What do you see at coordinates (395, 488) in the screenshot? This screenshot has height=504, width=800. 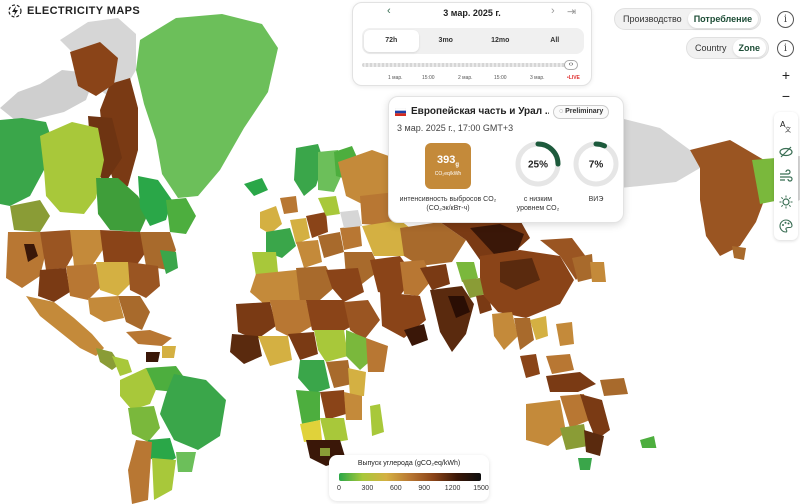 I see `legend-tick: 600` at bounding box center [395, 488].